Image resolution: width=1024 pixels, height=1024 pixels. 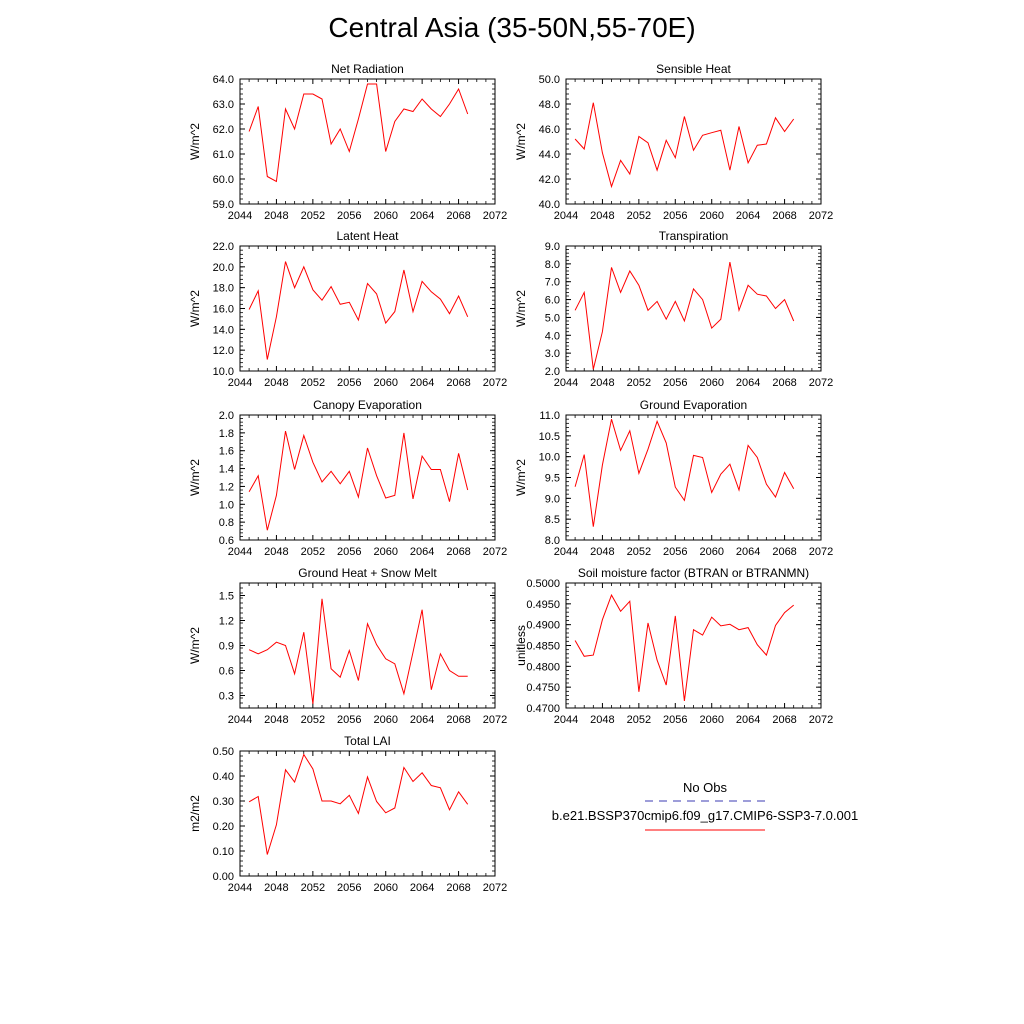 What do you see at coordinates (693, 405) in the screenshot?
I see `panel-title: Ground Evaporation` at bounding box center [693, 405].